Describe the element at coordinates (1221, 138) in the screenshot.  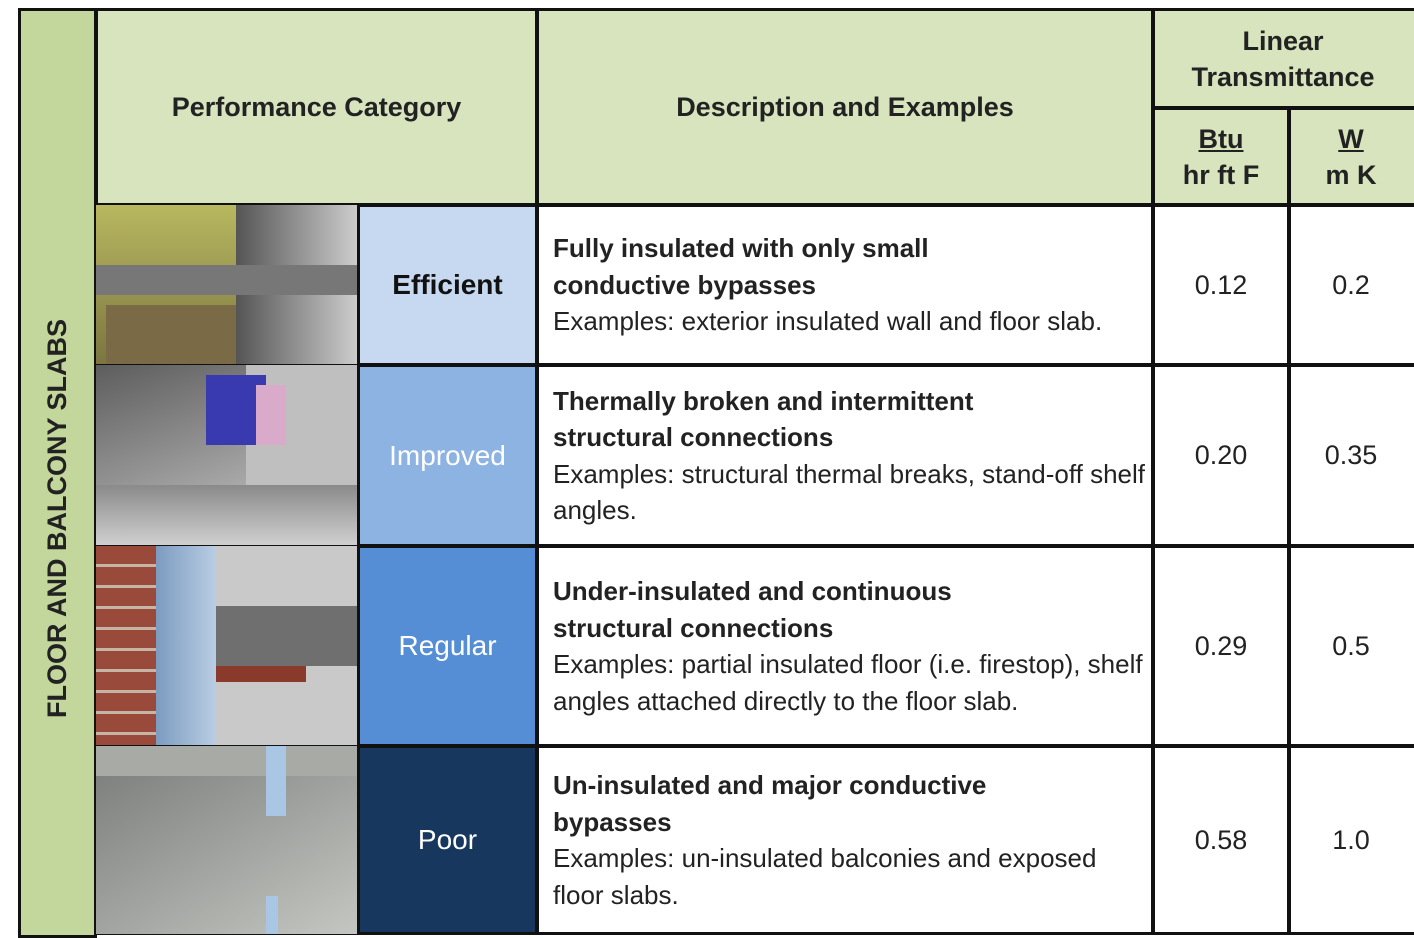
I see `unit-numerator: Btu` at that location.